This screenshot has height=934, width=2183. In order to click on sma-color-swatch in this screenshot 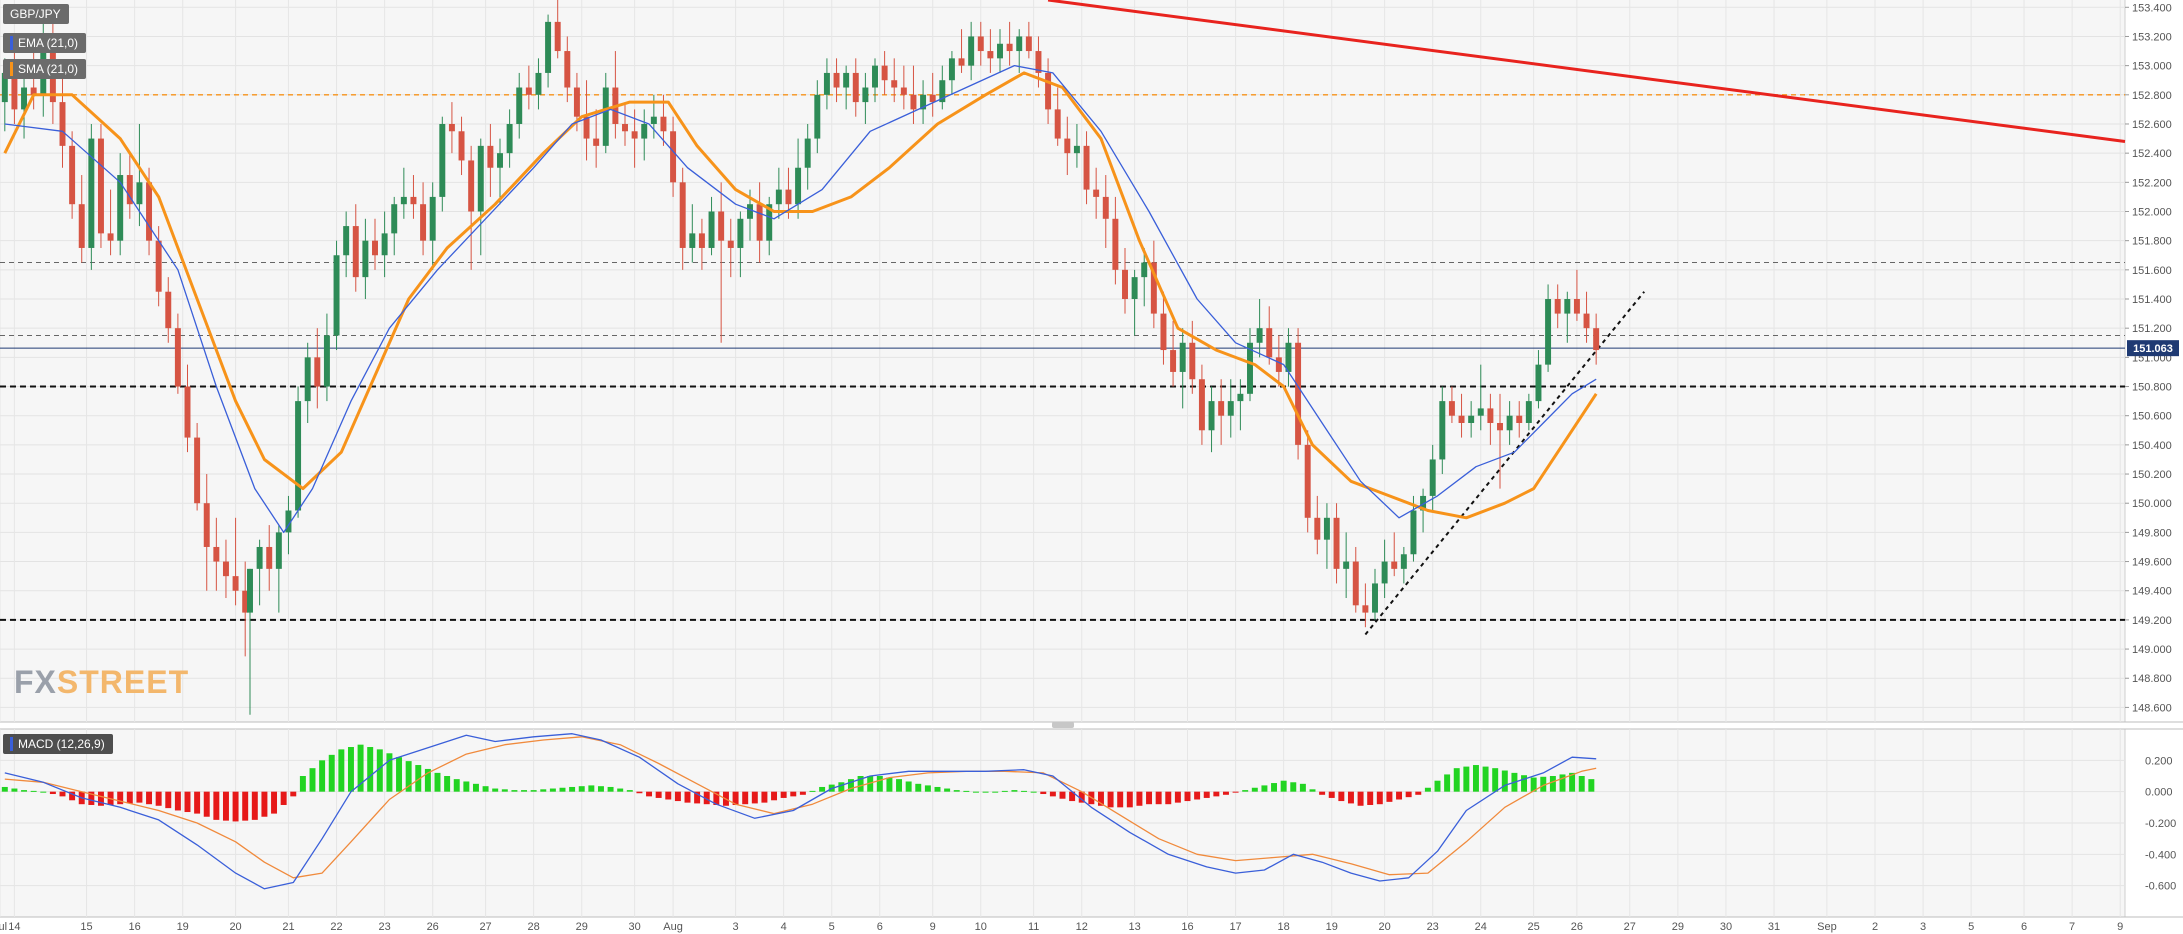, I will do `click(11, 68)`.